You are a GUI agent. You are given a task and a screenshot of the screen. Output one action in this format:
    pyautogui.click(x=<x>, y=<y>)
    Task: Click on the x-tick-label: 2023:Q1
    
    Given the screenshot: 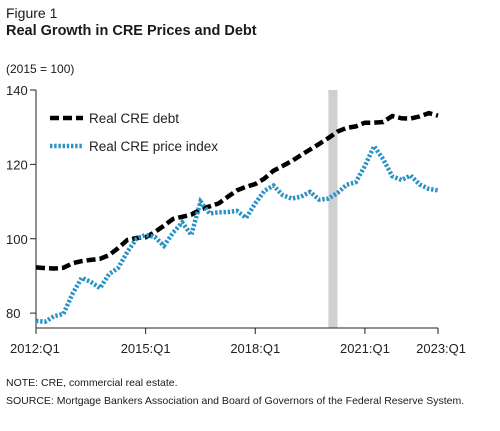 What is the action you would take?
    pyautogui.click(x=441, y=348)
    